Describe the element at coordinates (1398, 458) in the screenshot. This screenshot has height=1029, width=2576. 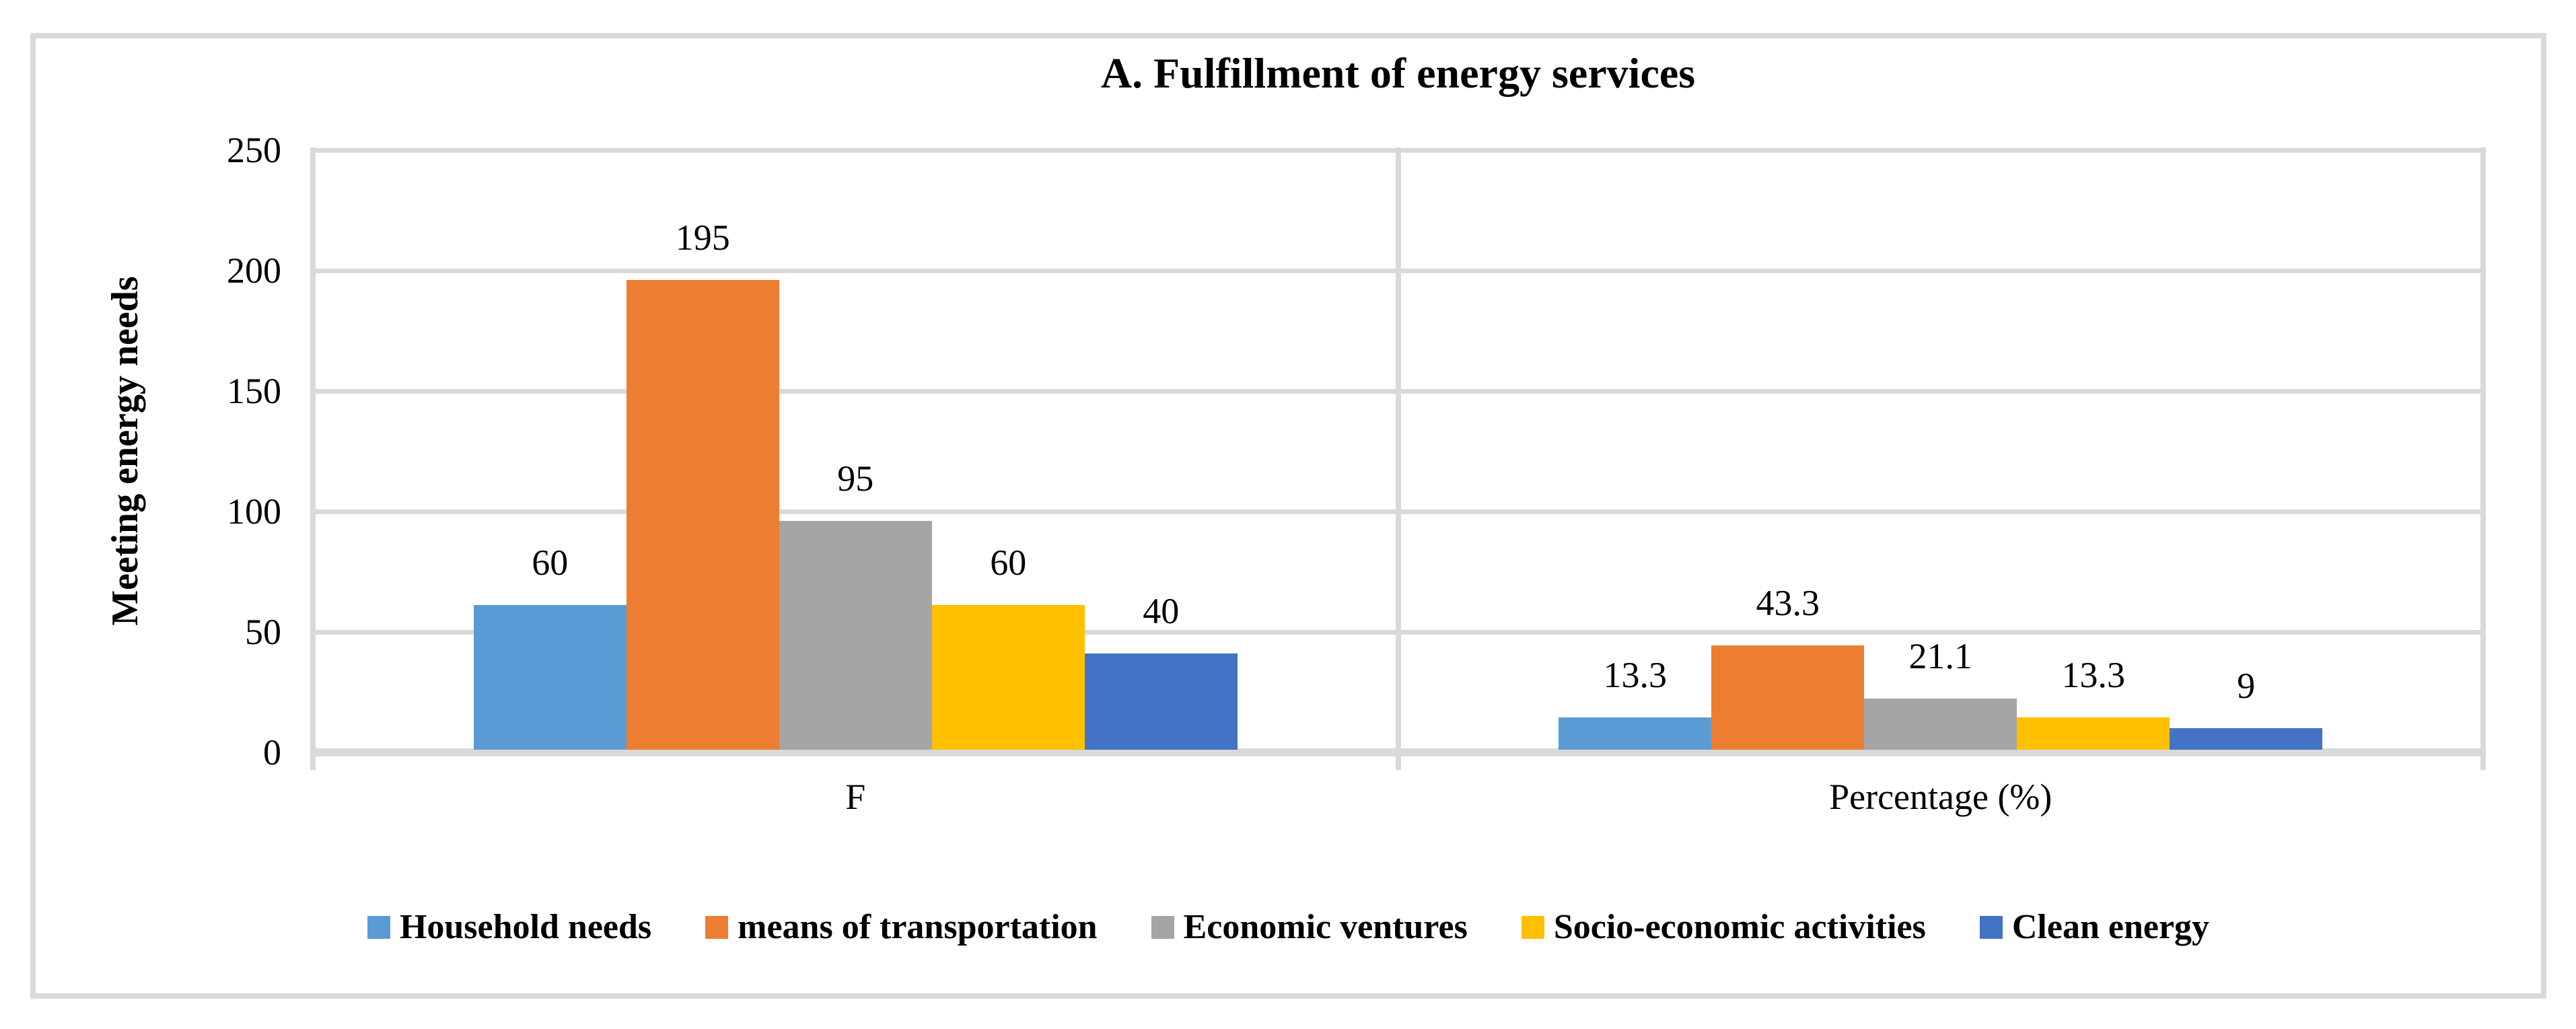
I see `category-divider` at that location.